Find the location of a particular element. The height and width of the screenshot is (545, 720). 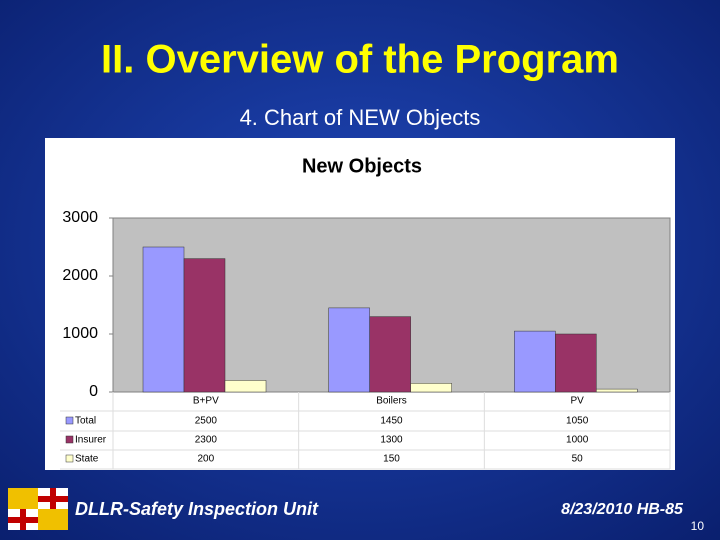

legend-label: Total is located at coordinates (85, 421).